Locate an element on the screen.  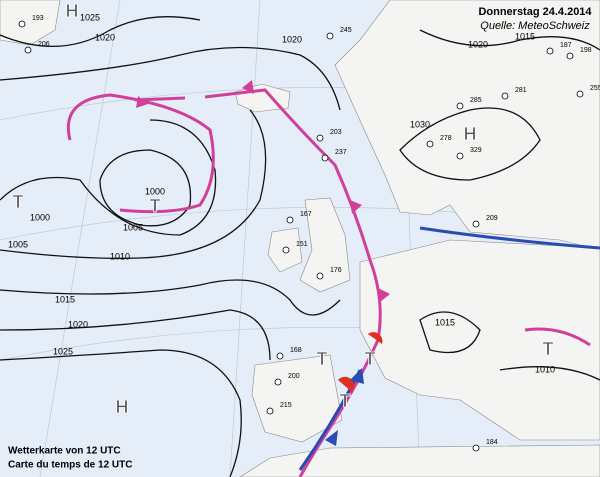
station-pressure: 215 is located at coordinates (286, 405).